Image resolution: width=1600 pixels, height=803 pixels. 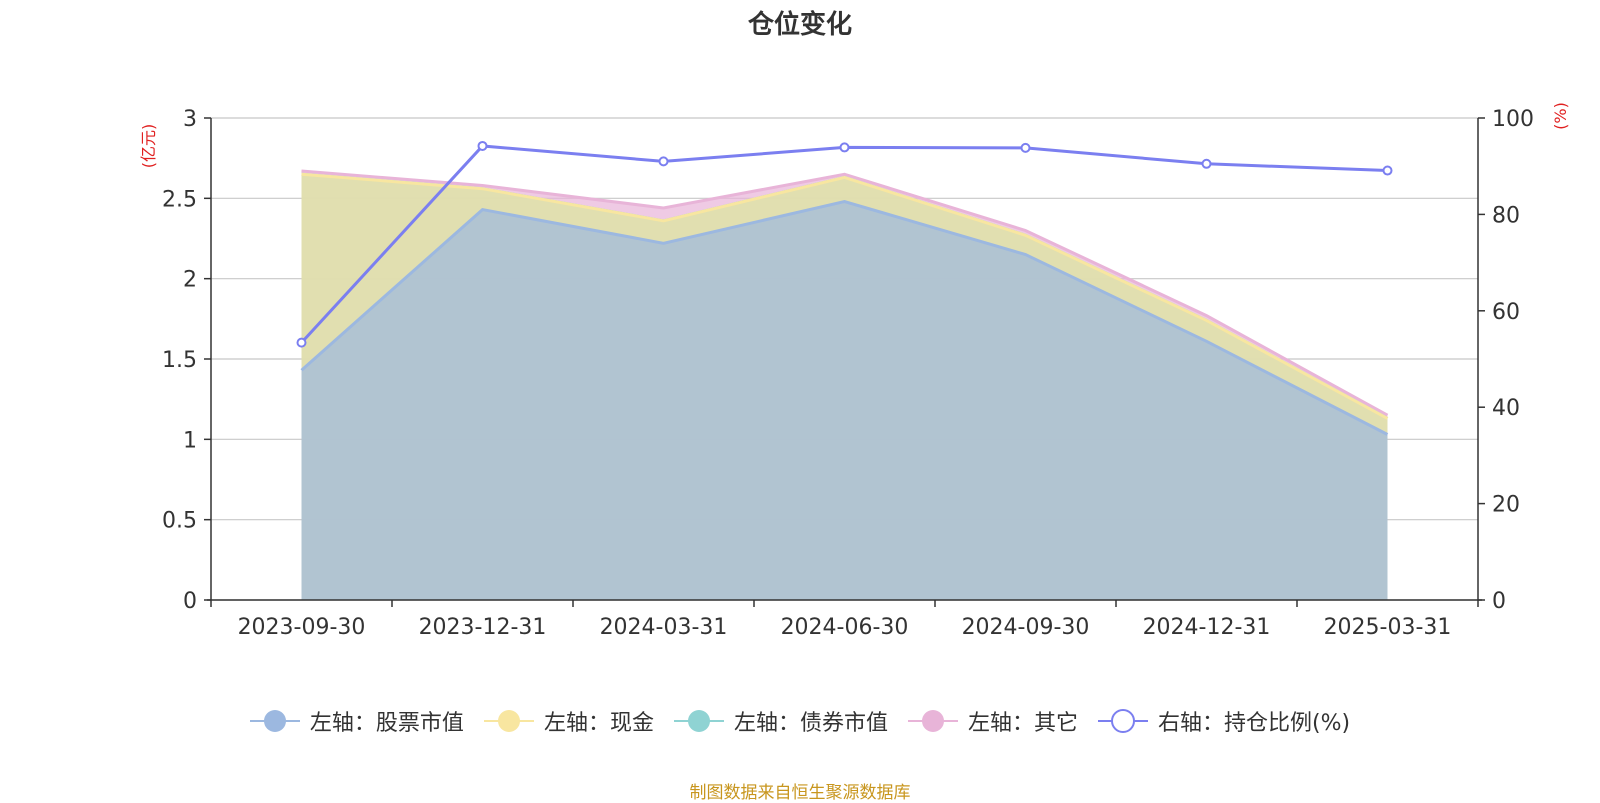 What do you see at coordinates (179, 360) in the screenshot?
I see `left-tick-label: 1.5` at bounding box center [179, 360].